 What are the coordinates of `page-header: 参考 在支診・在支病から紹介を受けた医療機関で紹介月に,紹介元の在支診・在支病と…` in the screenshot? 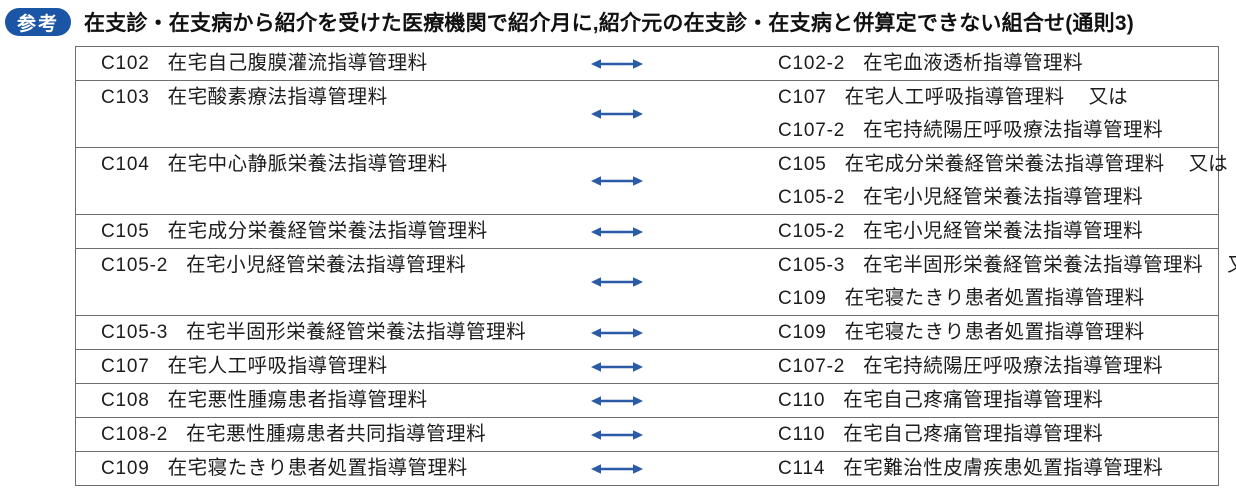 It's located at (569, 22).